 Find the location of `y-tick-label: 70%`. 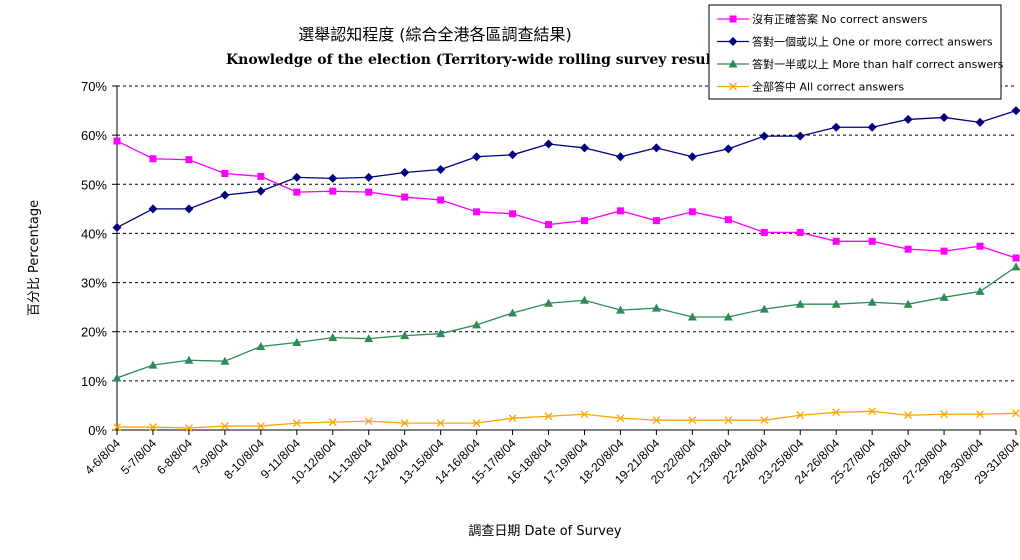

y-tick-label: 70% is located at coordinates (94, 86).